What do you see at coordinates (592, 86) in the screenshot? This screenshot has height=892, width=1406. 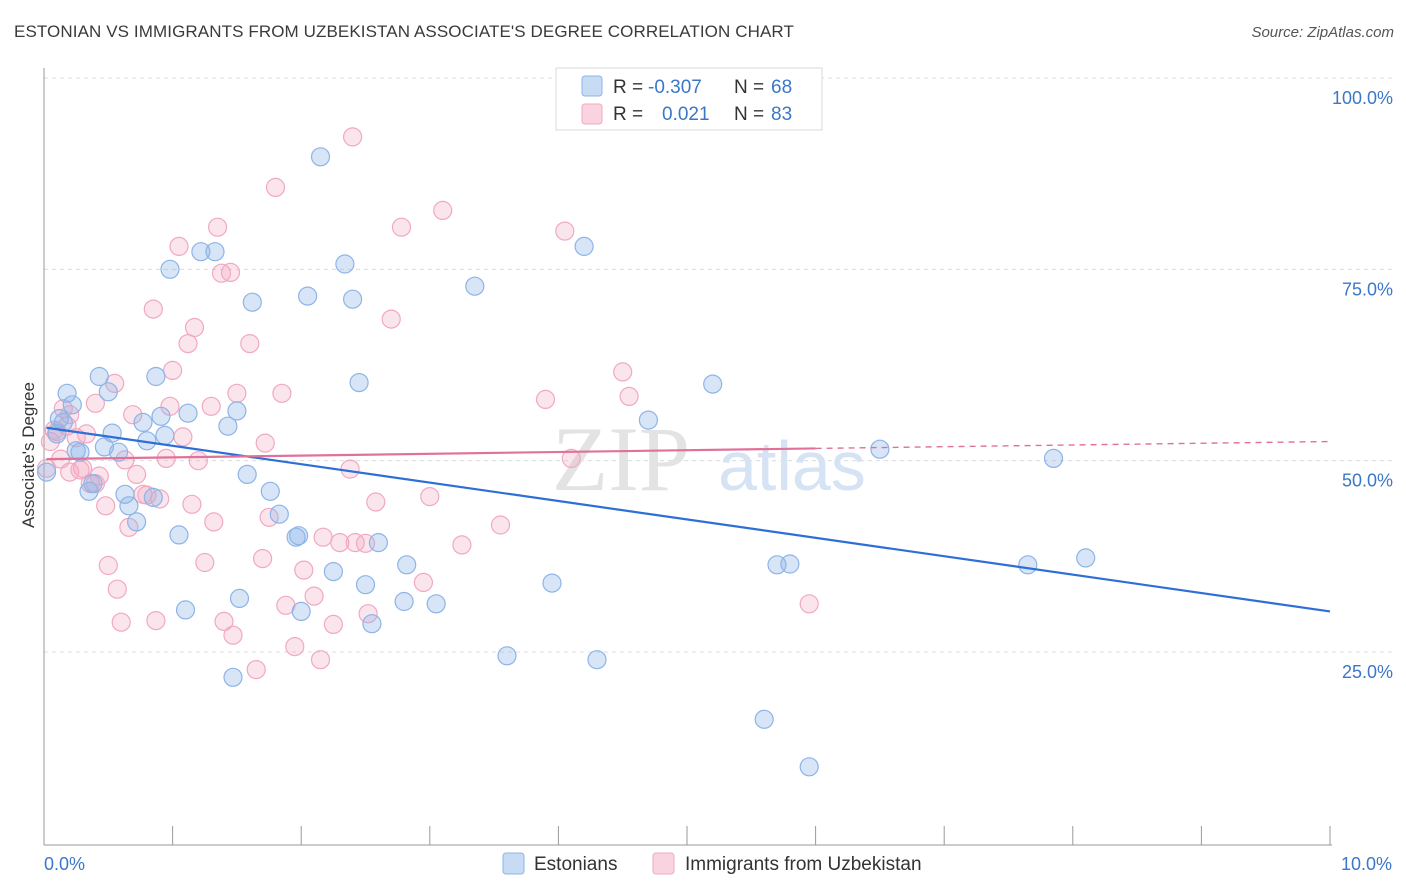 I see `legend-swatch-estonians` at bounding box center [592, 86].